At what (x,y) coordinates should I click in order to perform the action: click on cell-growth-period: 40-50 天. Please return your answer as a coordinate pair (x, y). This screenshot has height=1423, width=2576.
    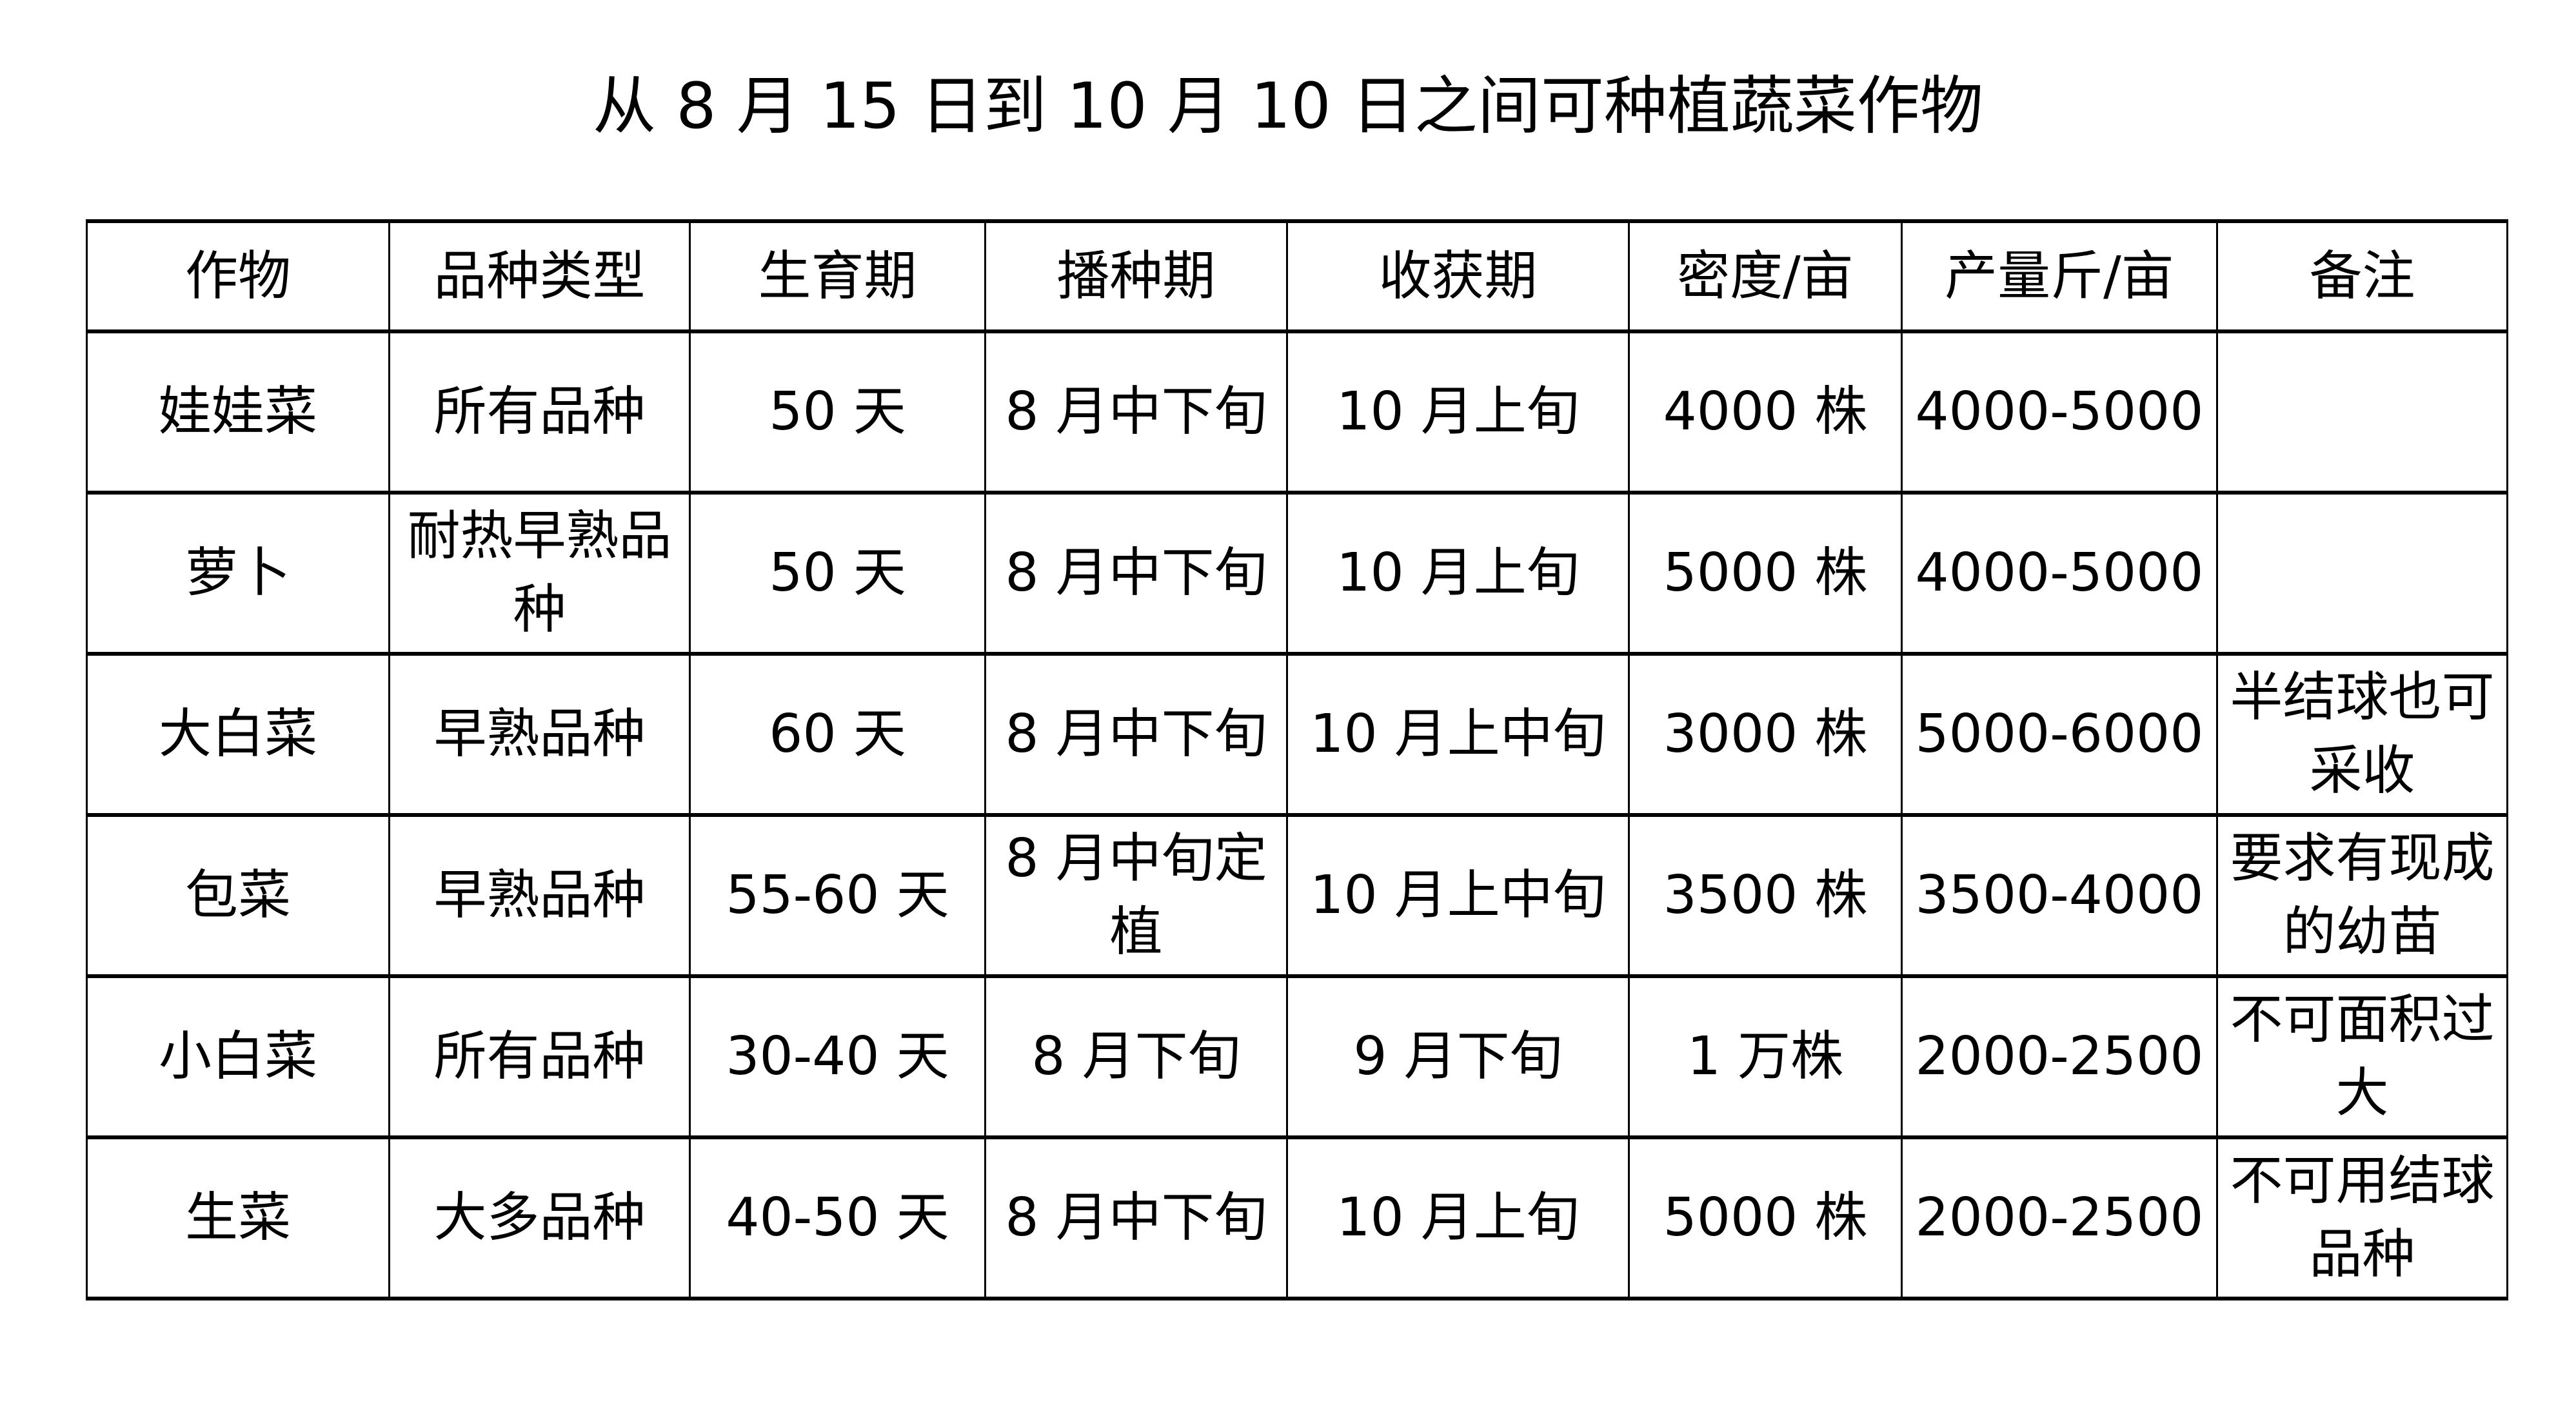
    Looking at the image, I should click on (837, 1217).